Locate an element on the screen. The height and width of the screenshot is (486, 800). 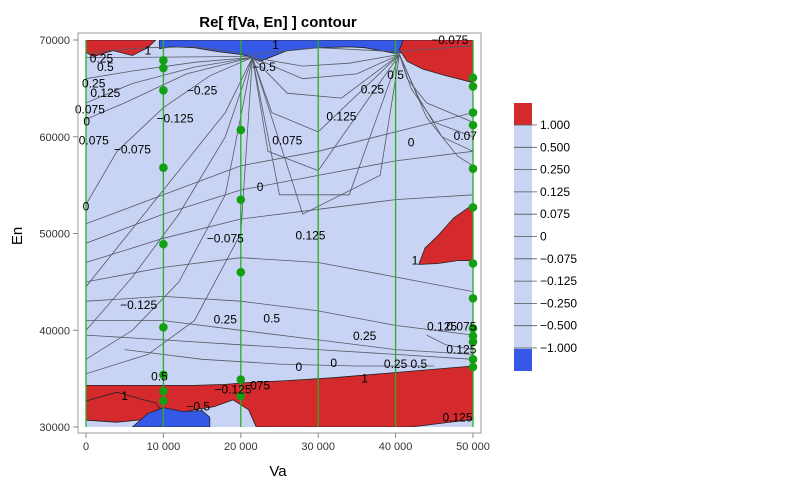
y-tick-label: 60000 is located at coordinates (54, 138).